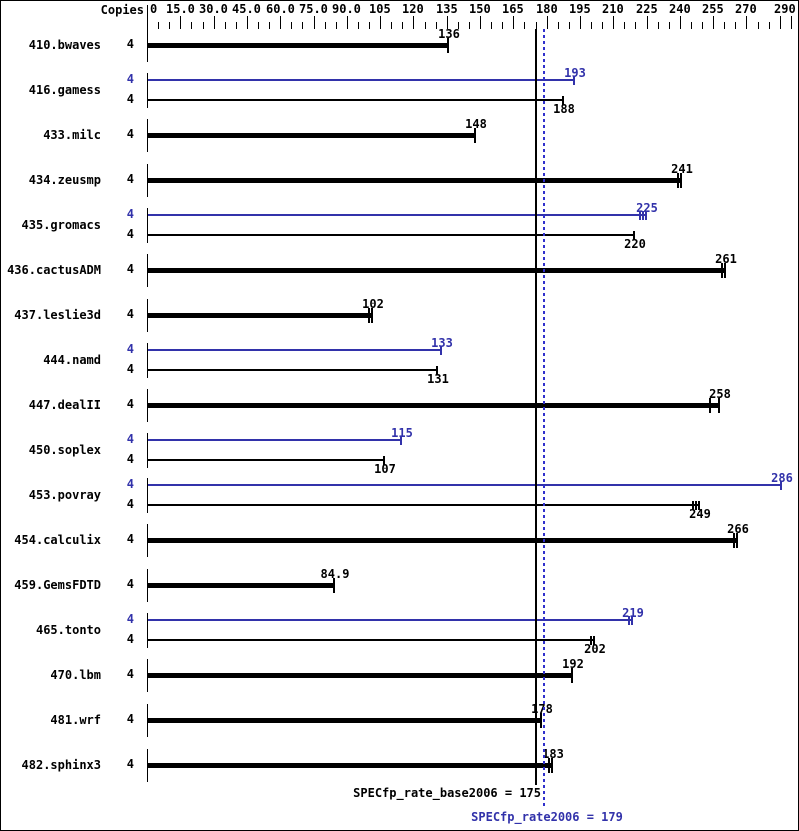 The width and height of the screenshot is (799, 831). What do you see at coordinates (72, 135) in the screenshot?
I see `benchmark-label: 433.milc` at bounding box center [72, 135].